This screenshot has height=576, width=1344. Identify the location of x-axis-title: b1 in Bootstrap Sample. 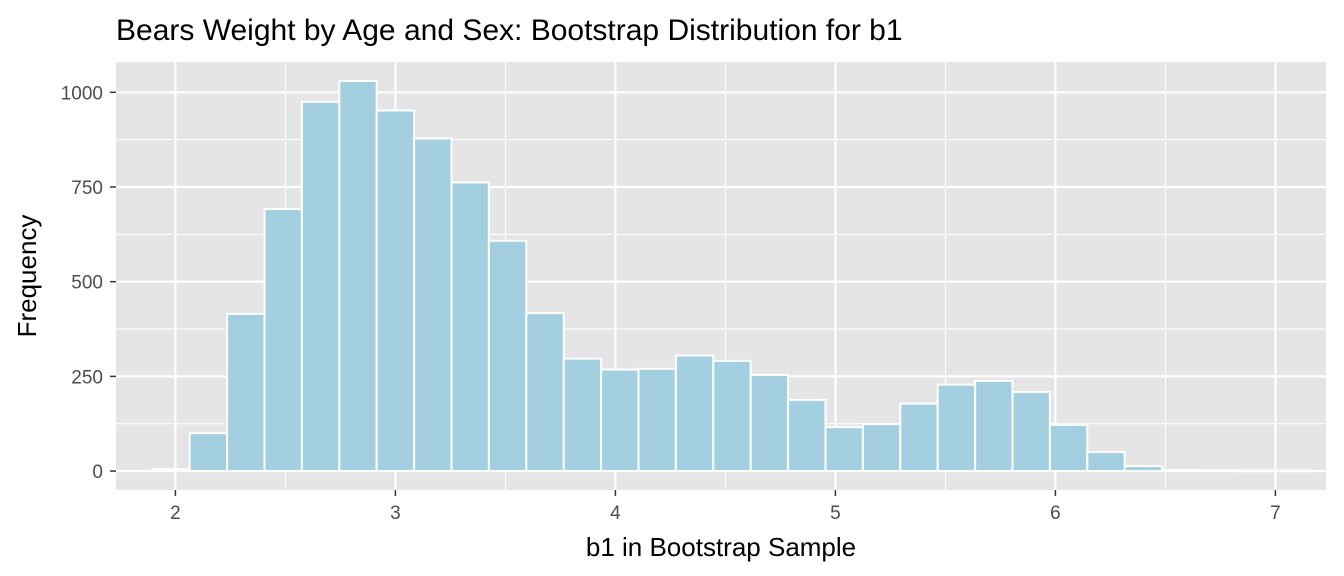
(721, 547).